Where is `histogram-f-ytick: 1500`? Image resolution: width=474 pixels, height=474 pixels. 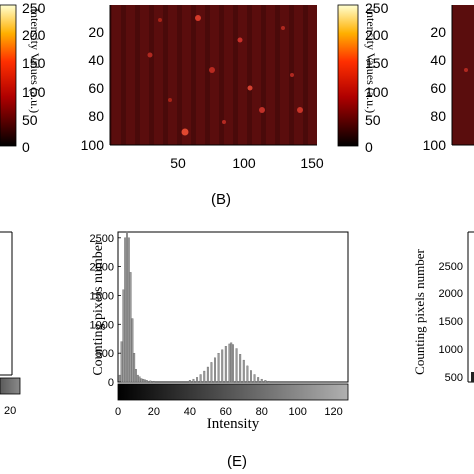
histogram-f-ytick: 1500 is located at coordinates (451, 322).